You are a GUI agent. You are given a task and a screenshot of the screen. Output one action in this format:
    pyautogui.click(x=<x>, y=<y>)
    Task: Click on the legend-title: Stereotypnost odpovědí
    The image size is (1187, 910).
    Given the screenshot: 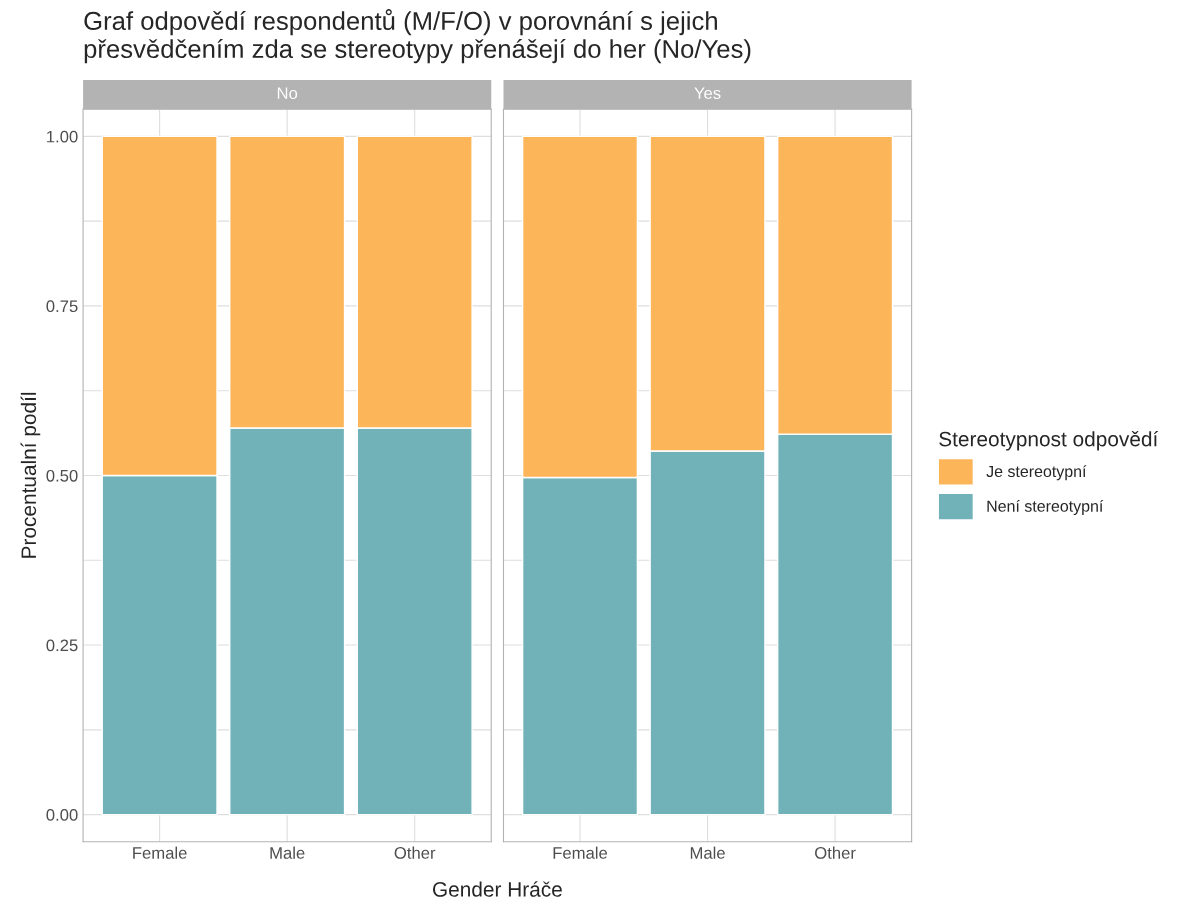 What is the action you would take?
    pyautogui.click(x=1049, y=440)
    